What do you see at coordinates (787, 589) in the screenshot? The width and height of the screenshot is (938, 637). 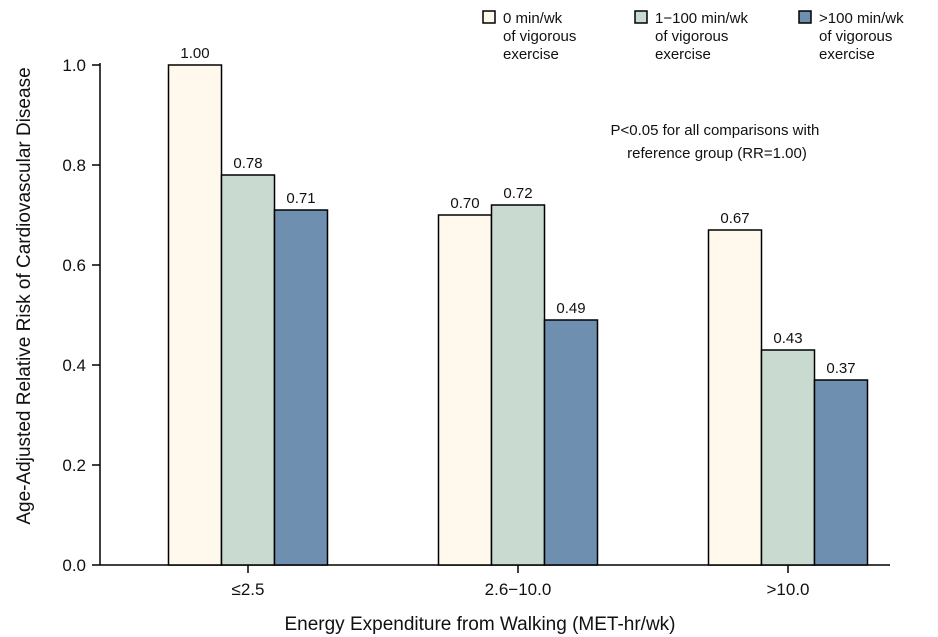 I see `x-tick-label: >10.0` at bounding box center [787, 589].